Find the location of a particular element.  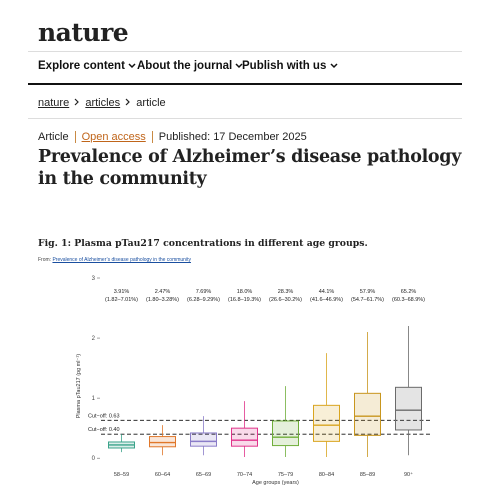

ci-label: (41.6–46.9%) is located at coordinates (326, 300).